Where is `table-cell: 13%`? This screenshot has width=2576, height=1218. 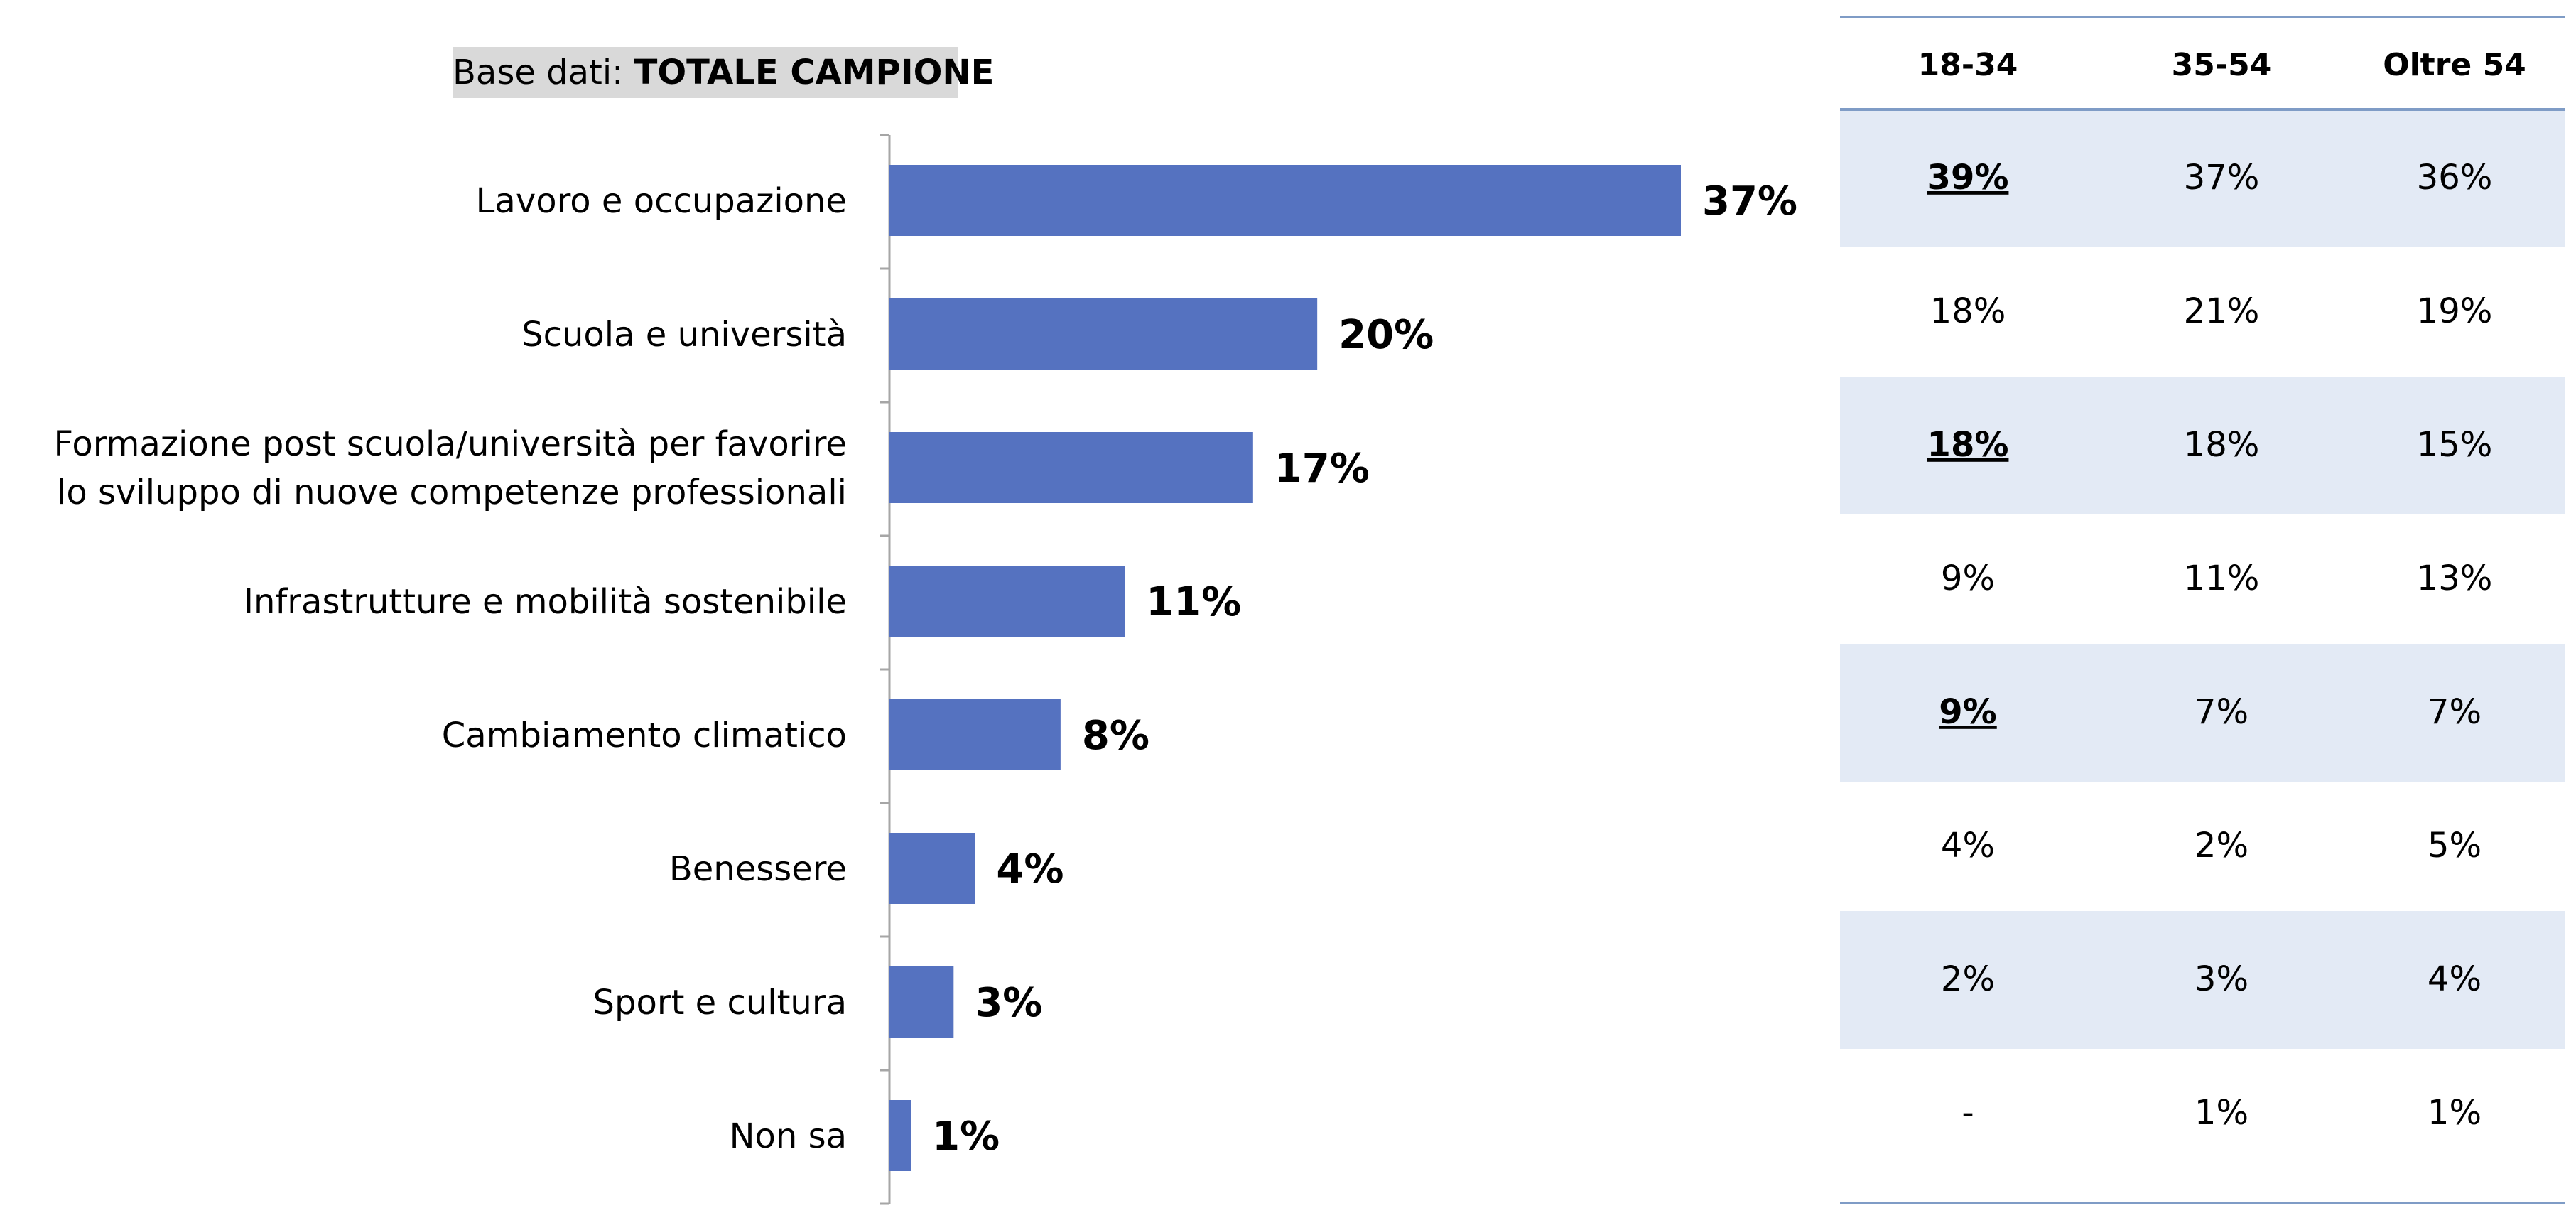 table-cell: 13% is located at coordinates (2455, 578).